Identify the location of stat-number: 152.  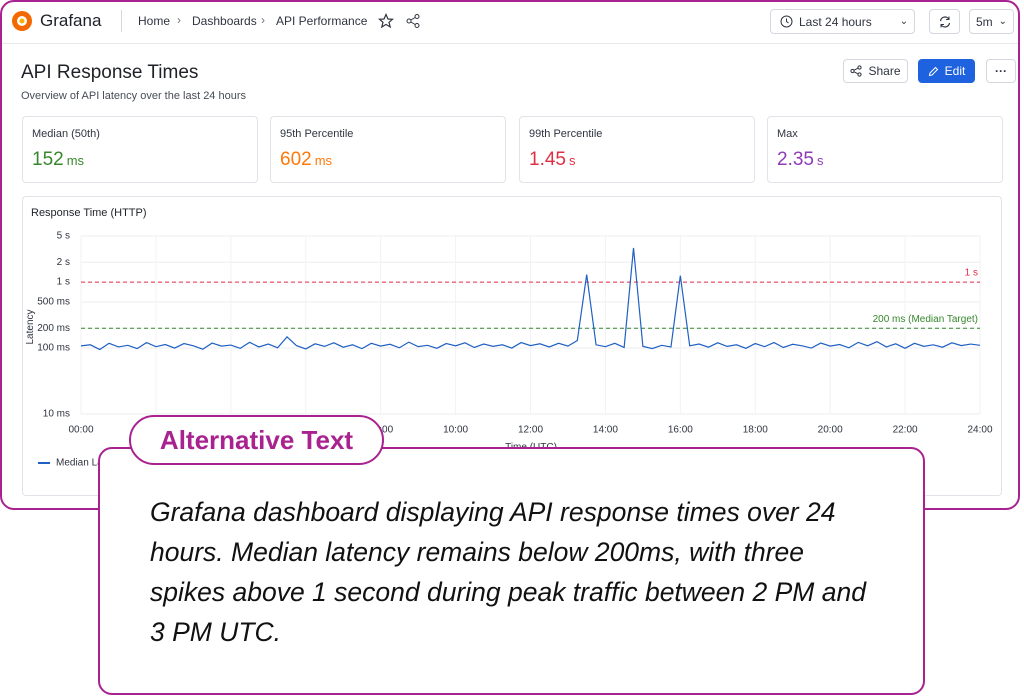
(48, 159).